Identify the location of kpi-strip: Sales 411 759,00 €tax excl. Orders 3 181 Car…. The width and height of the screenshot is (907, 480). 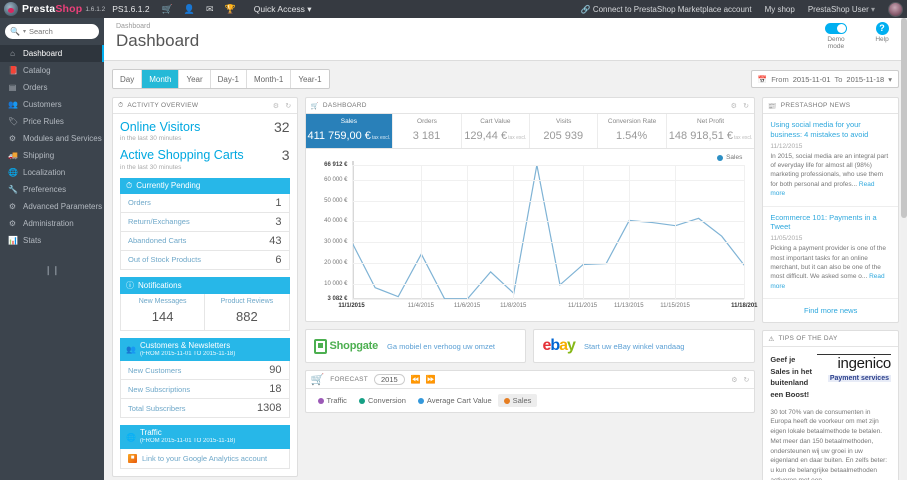
(530, 131).